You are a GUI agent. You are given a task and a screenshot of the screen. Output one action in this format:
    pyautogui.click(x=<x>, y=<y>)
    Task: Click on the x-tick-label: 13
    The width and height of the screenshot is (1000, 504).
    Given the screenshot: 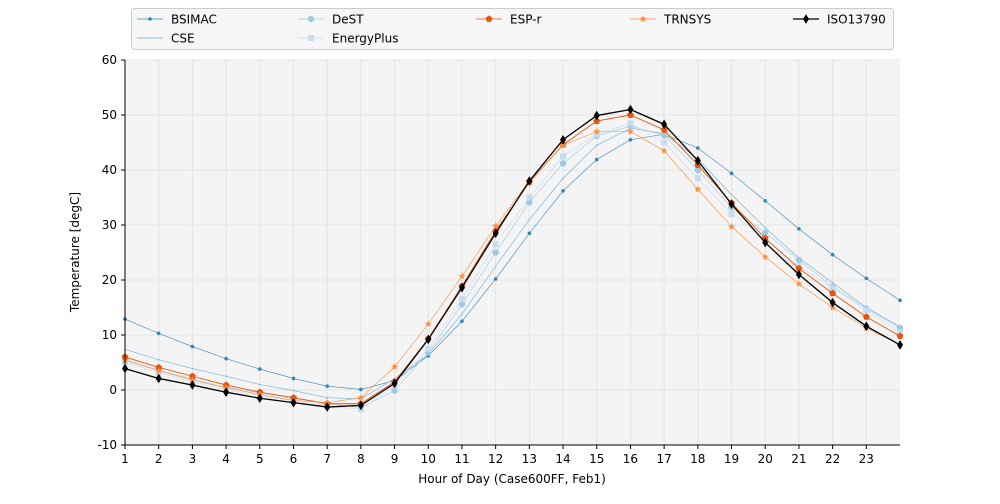 What is the action you would take?
    pyautogui.click(x=529, y=459)
    